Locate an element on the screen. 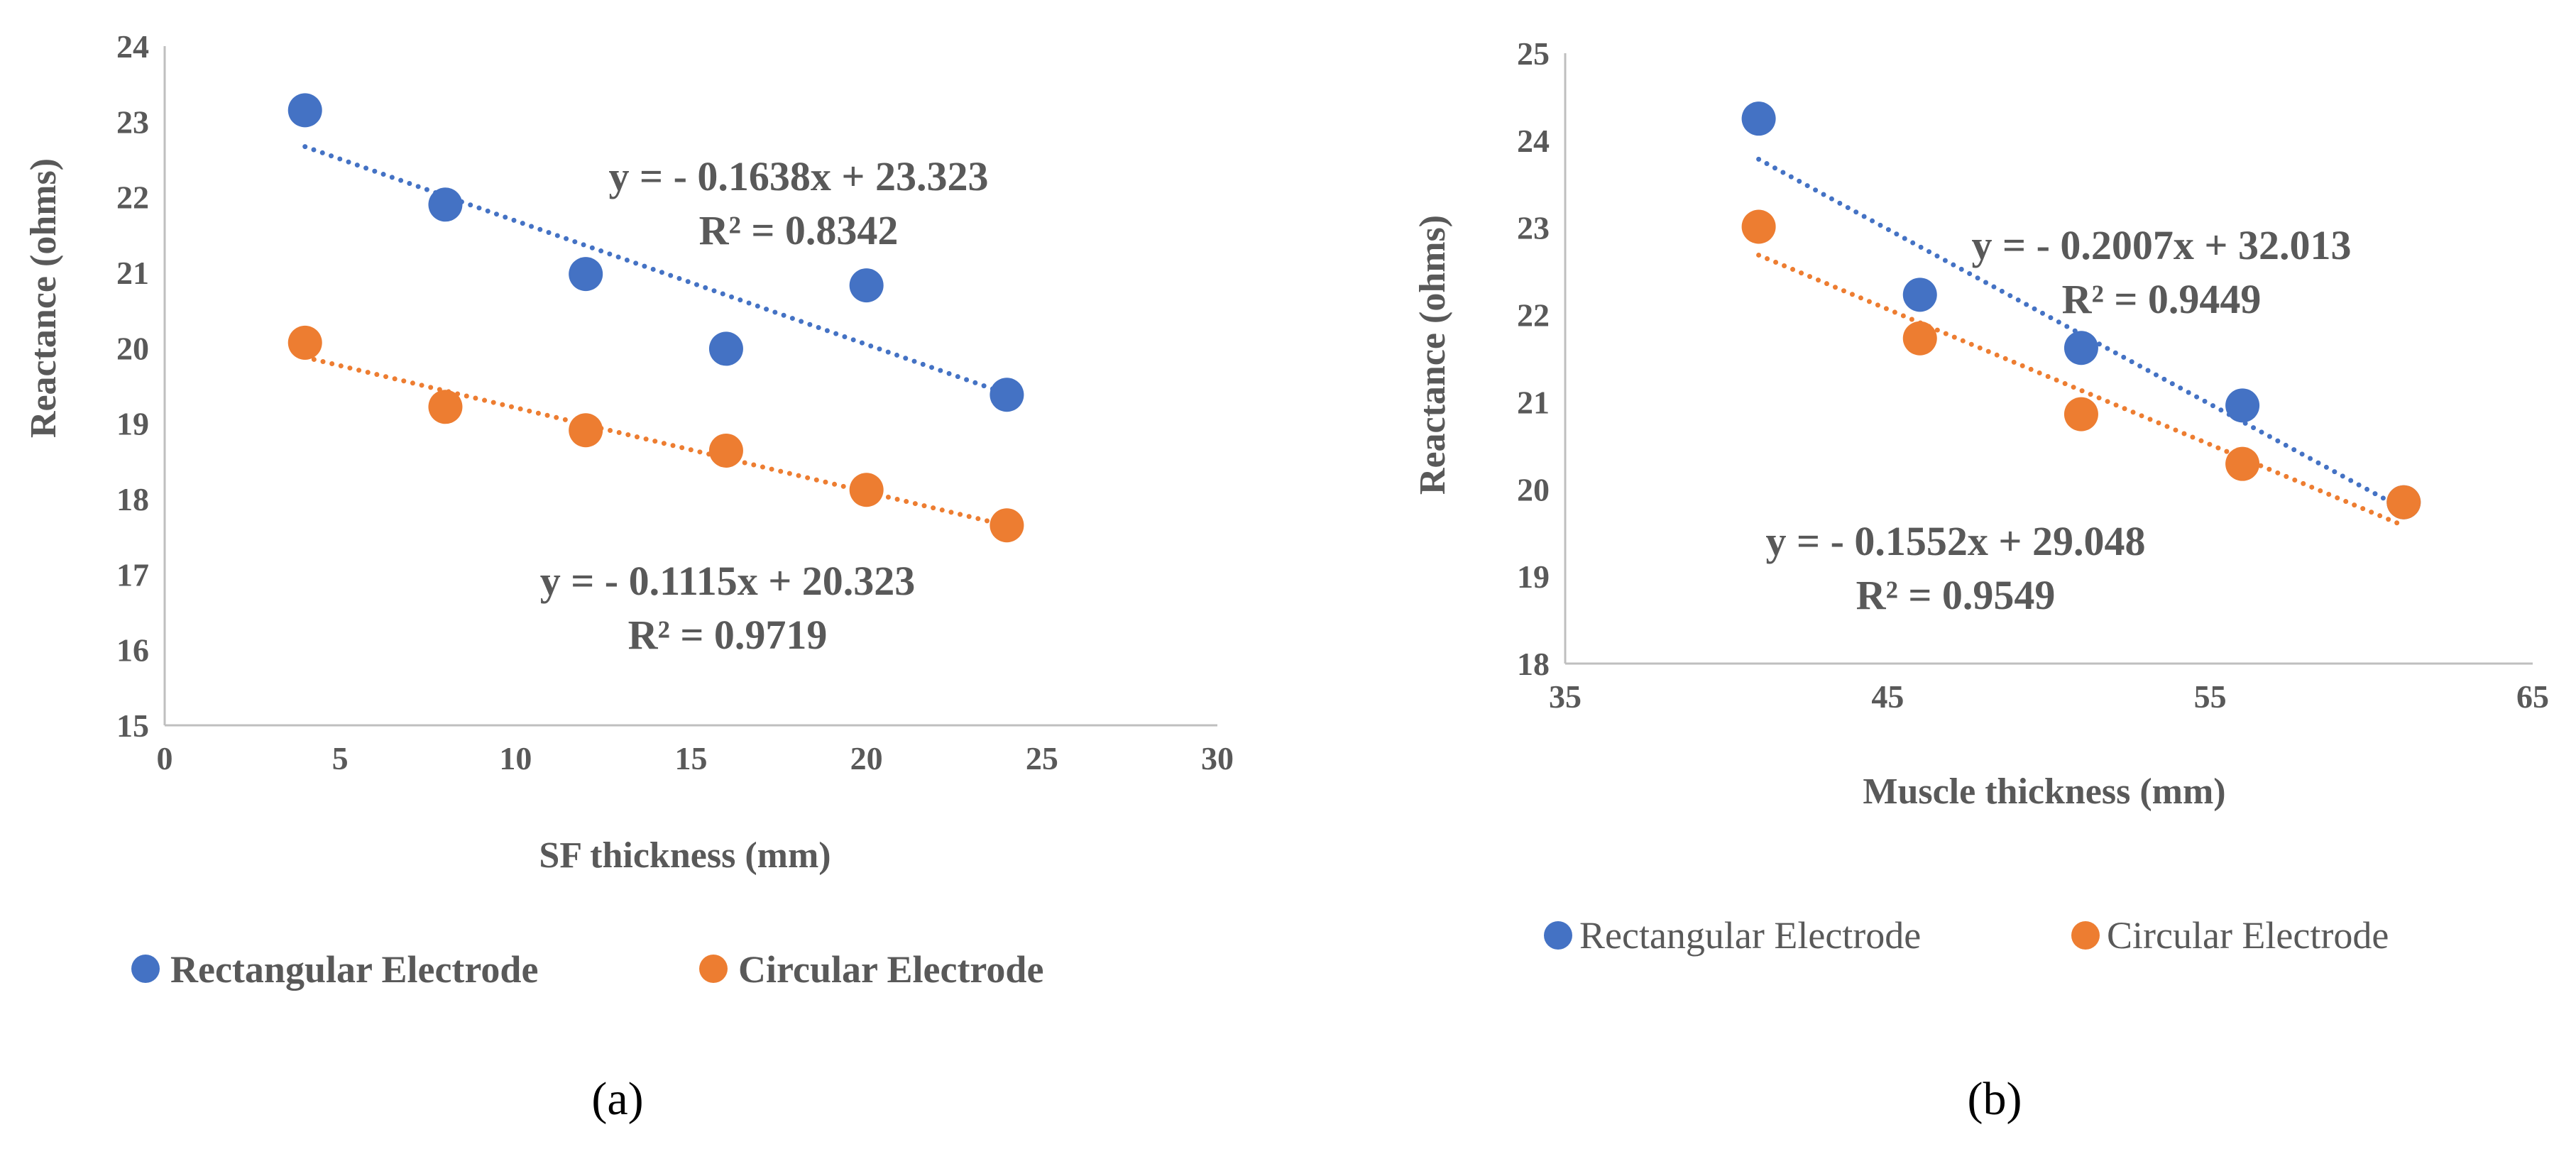 The height and width of the screenshot is (1149, 2576). y-tick-label: 17 is located at coordinates (132, 574).